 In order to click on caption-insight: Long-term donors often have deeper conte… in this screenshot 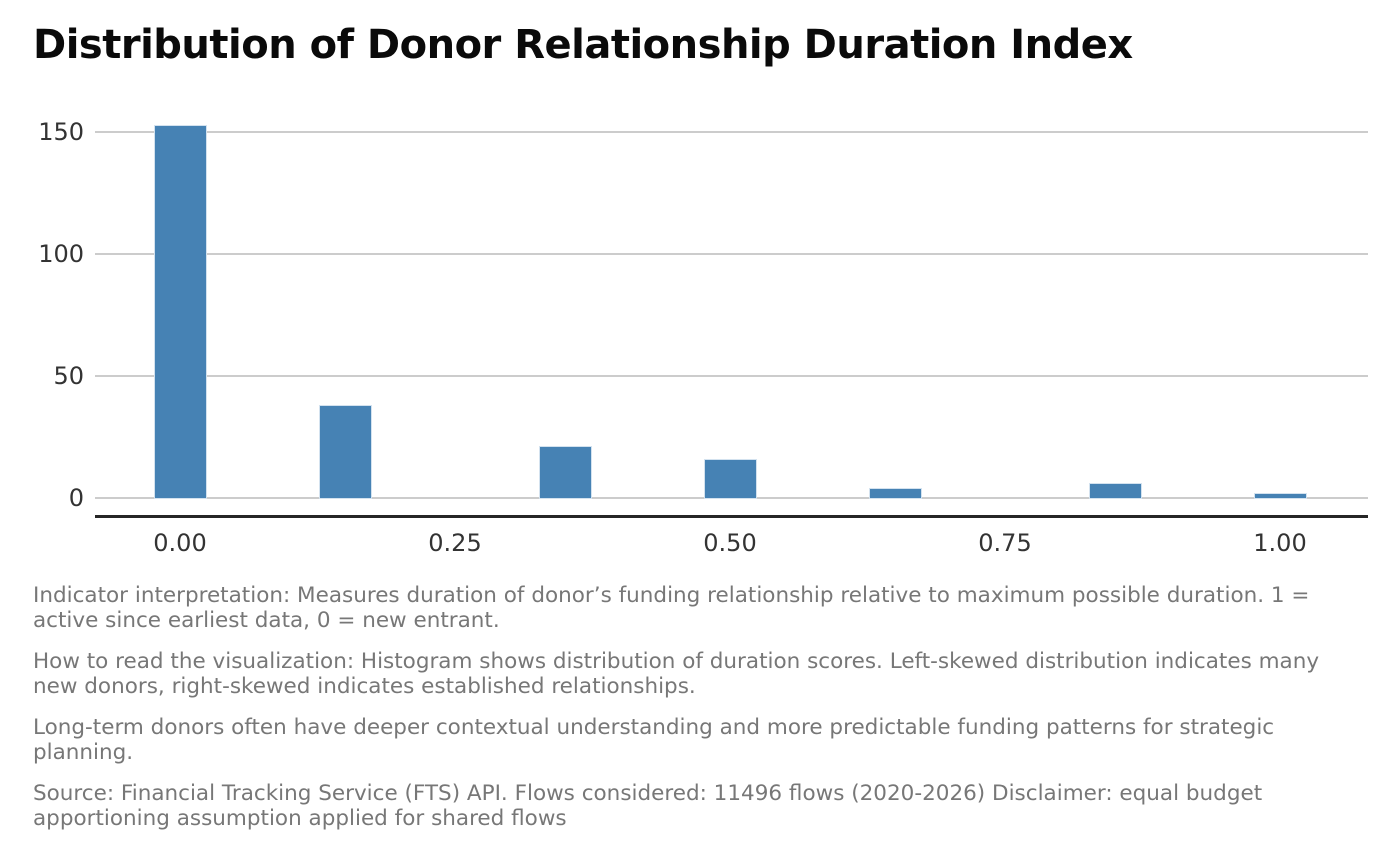, I will do `click(654, 740)`.